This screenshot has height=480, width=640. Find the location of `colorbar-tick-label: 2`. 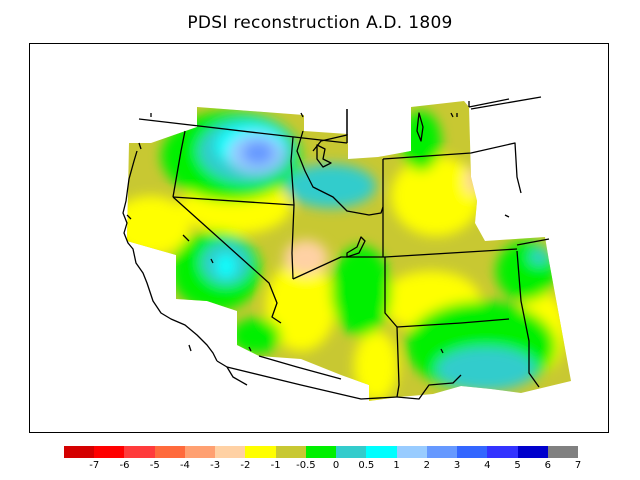

colorbar-tick-label: 2 is located at coordinates (426, 465).